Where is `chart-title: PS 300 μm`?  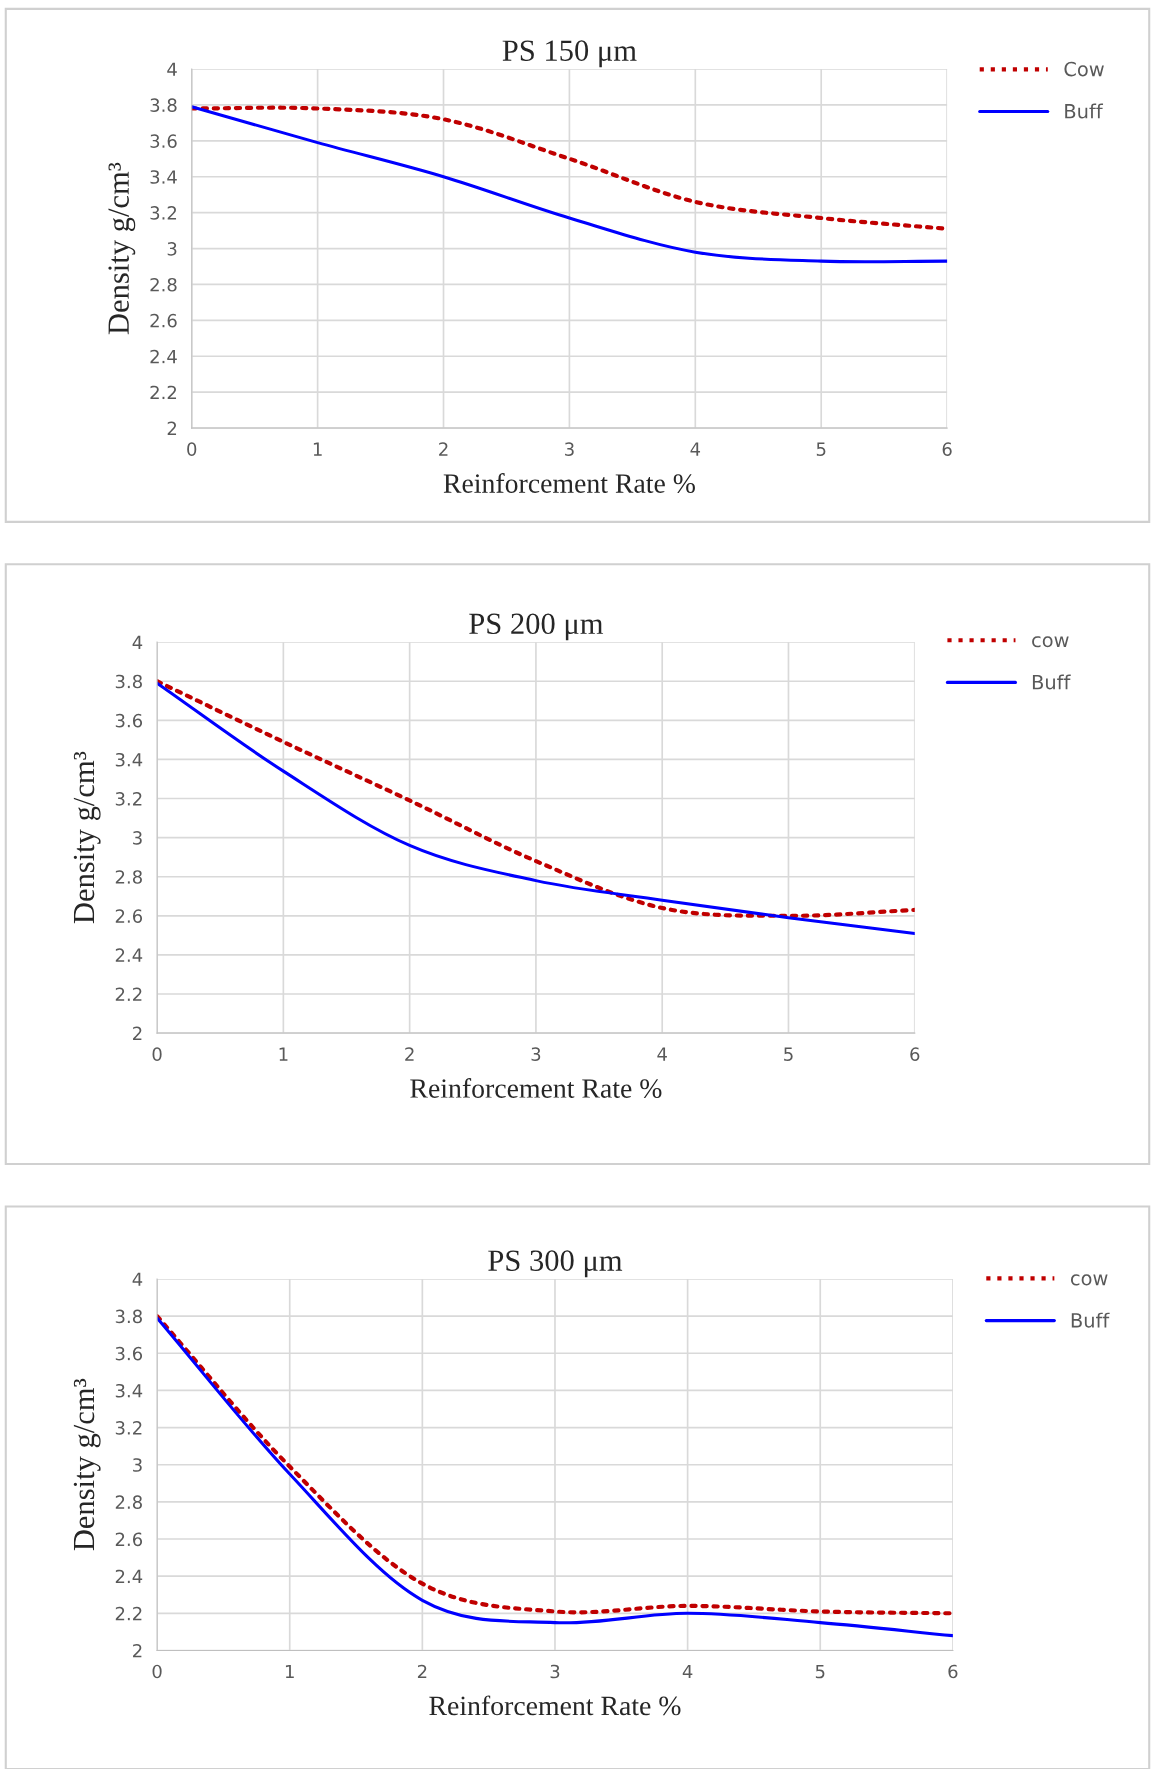 chart-title: PS 300 μm is located at coordinates (555, 1264).